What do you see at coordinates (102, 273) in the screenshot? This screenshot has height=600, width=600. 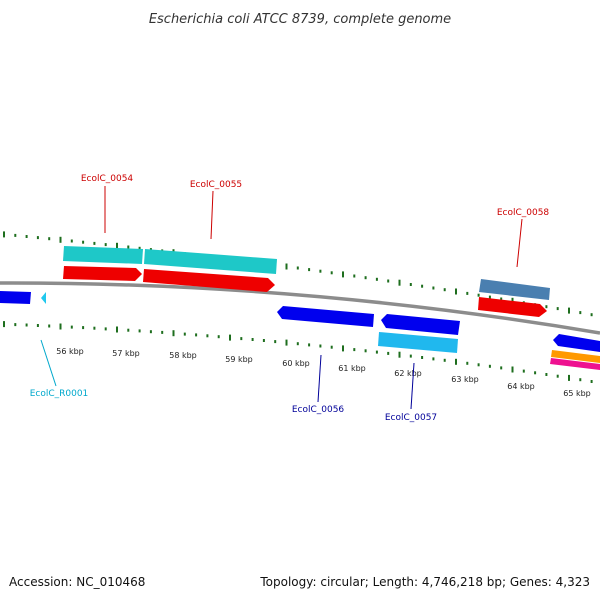 I see `gene-feature-0054-red` at bounding box center [102, 273].